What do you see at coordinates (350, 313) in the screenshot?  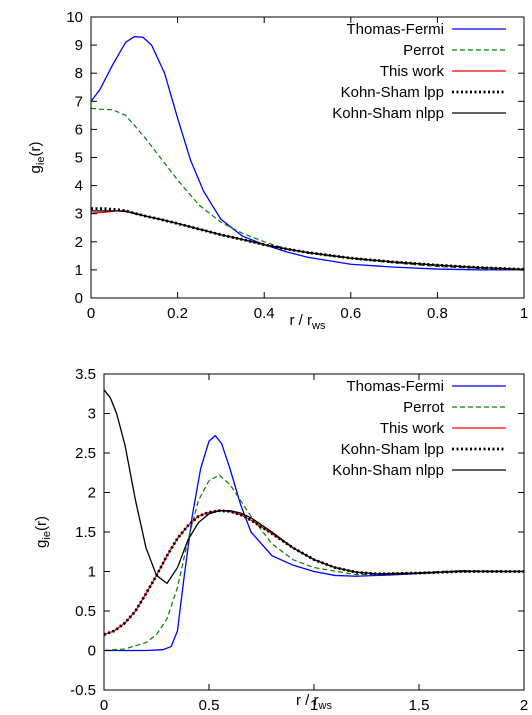 I see `x-tick-label: 0.6` at bounding box center [350, 313].